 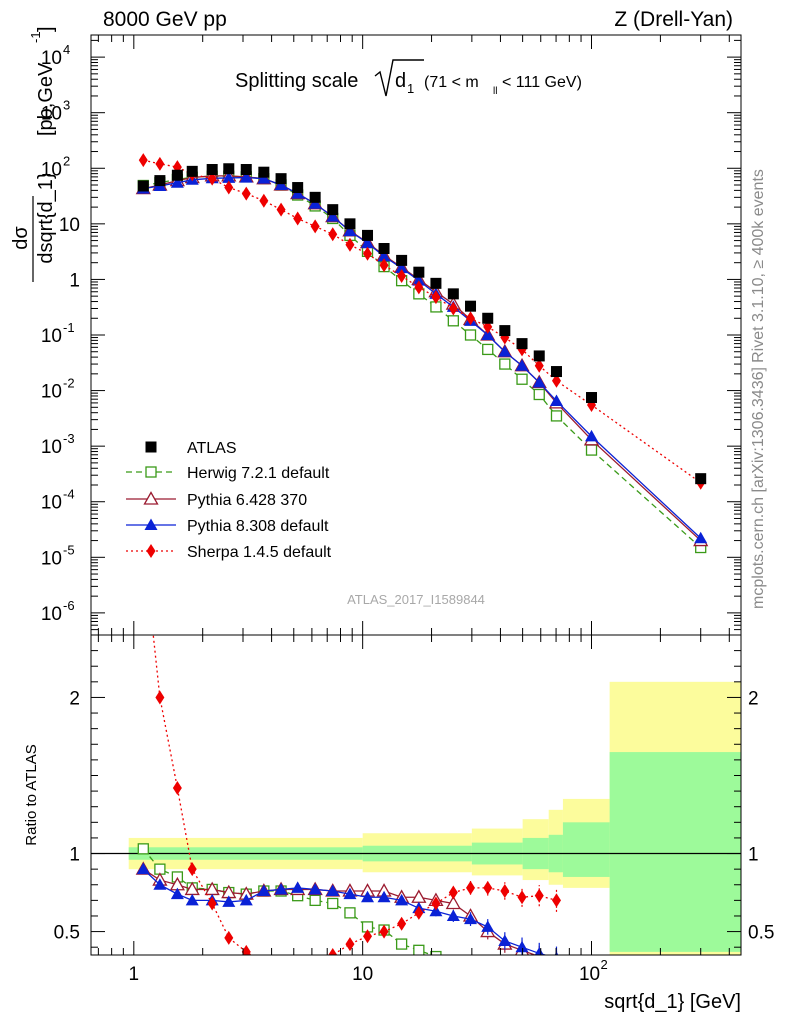 What do you see at coordinates (416, 599) in the screenshot?
I see `analysis-watermark: ATLAS_2017_I1589844` at bounding box center [416, 599].